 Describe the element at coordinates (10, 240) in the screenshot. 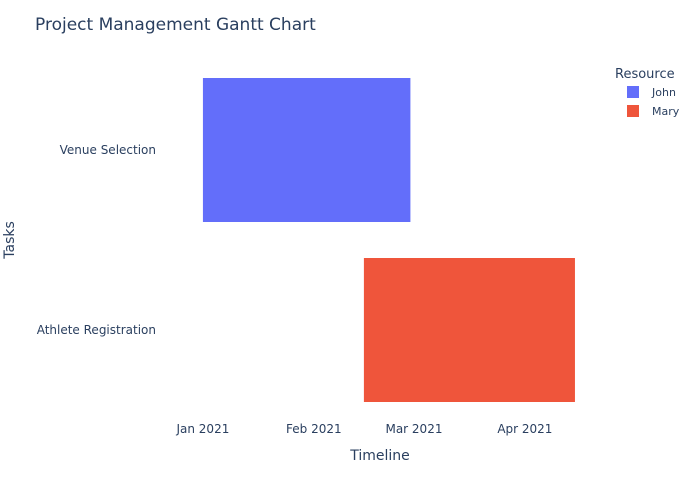

I see `y-axis-title: Tasks` at that location.